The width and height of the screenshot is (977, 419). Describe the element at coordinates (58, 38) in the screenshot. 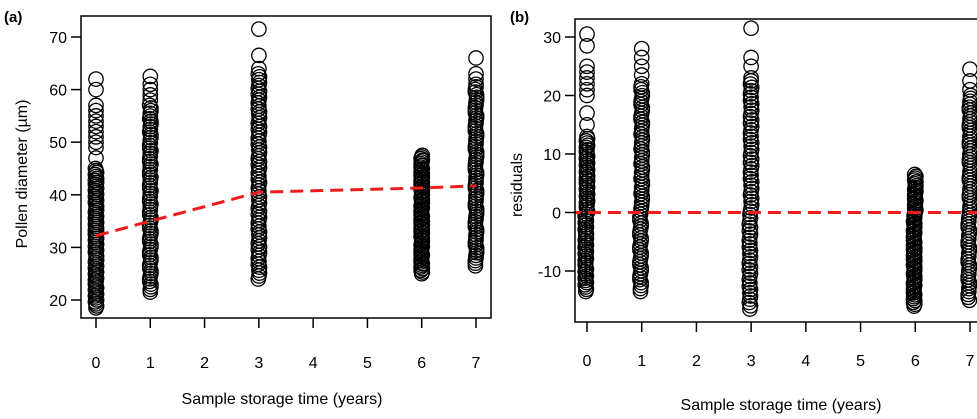

I see `y-tick-label: 70` at that location.